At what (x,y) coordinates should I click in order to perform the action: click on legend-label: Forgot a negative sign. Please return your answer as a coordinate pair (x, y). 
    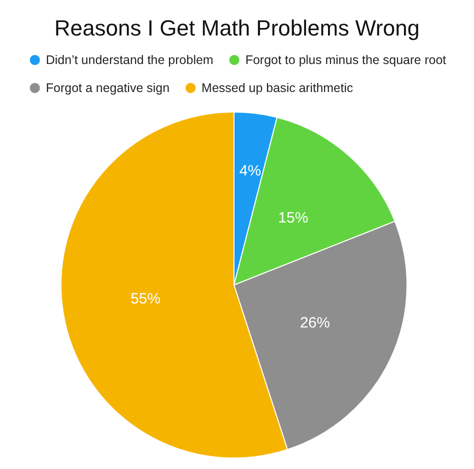
    Looking at the image, I should click on (108, 88).